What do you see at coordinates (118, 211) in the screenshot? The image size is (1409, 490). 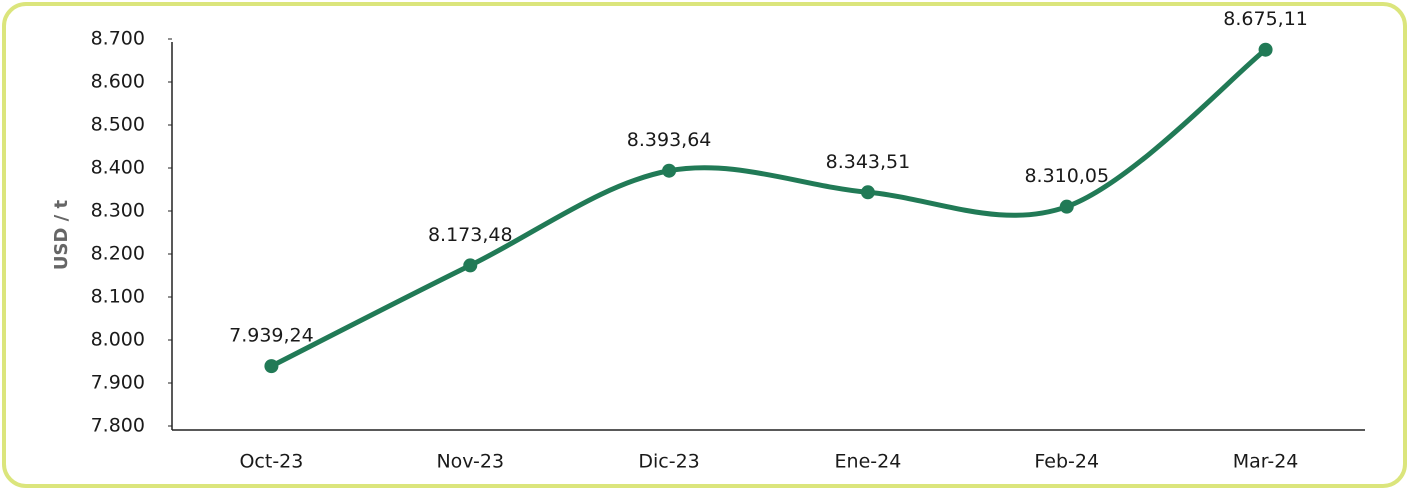 I see `y-tick-label: 8.300` at bounding box center [118, 211].